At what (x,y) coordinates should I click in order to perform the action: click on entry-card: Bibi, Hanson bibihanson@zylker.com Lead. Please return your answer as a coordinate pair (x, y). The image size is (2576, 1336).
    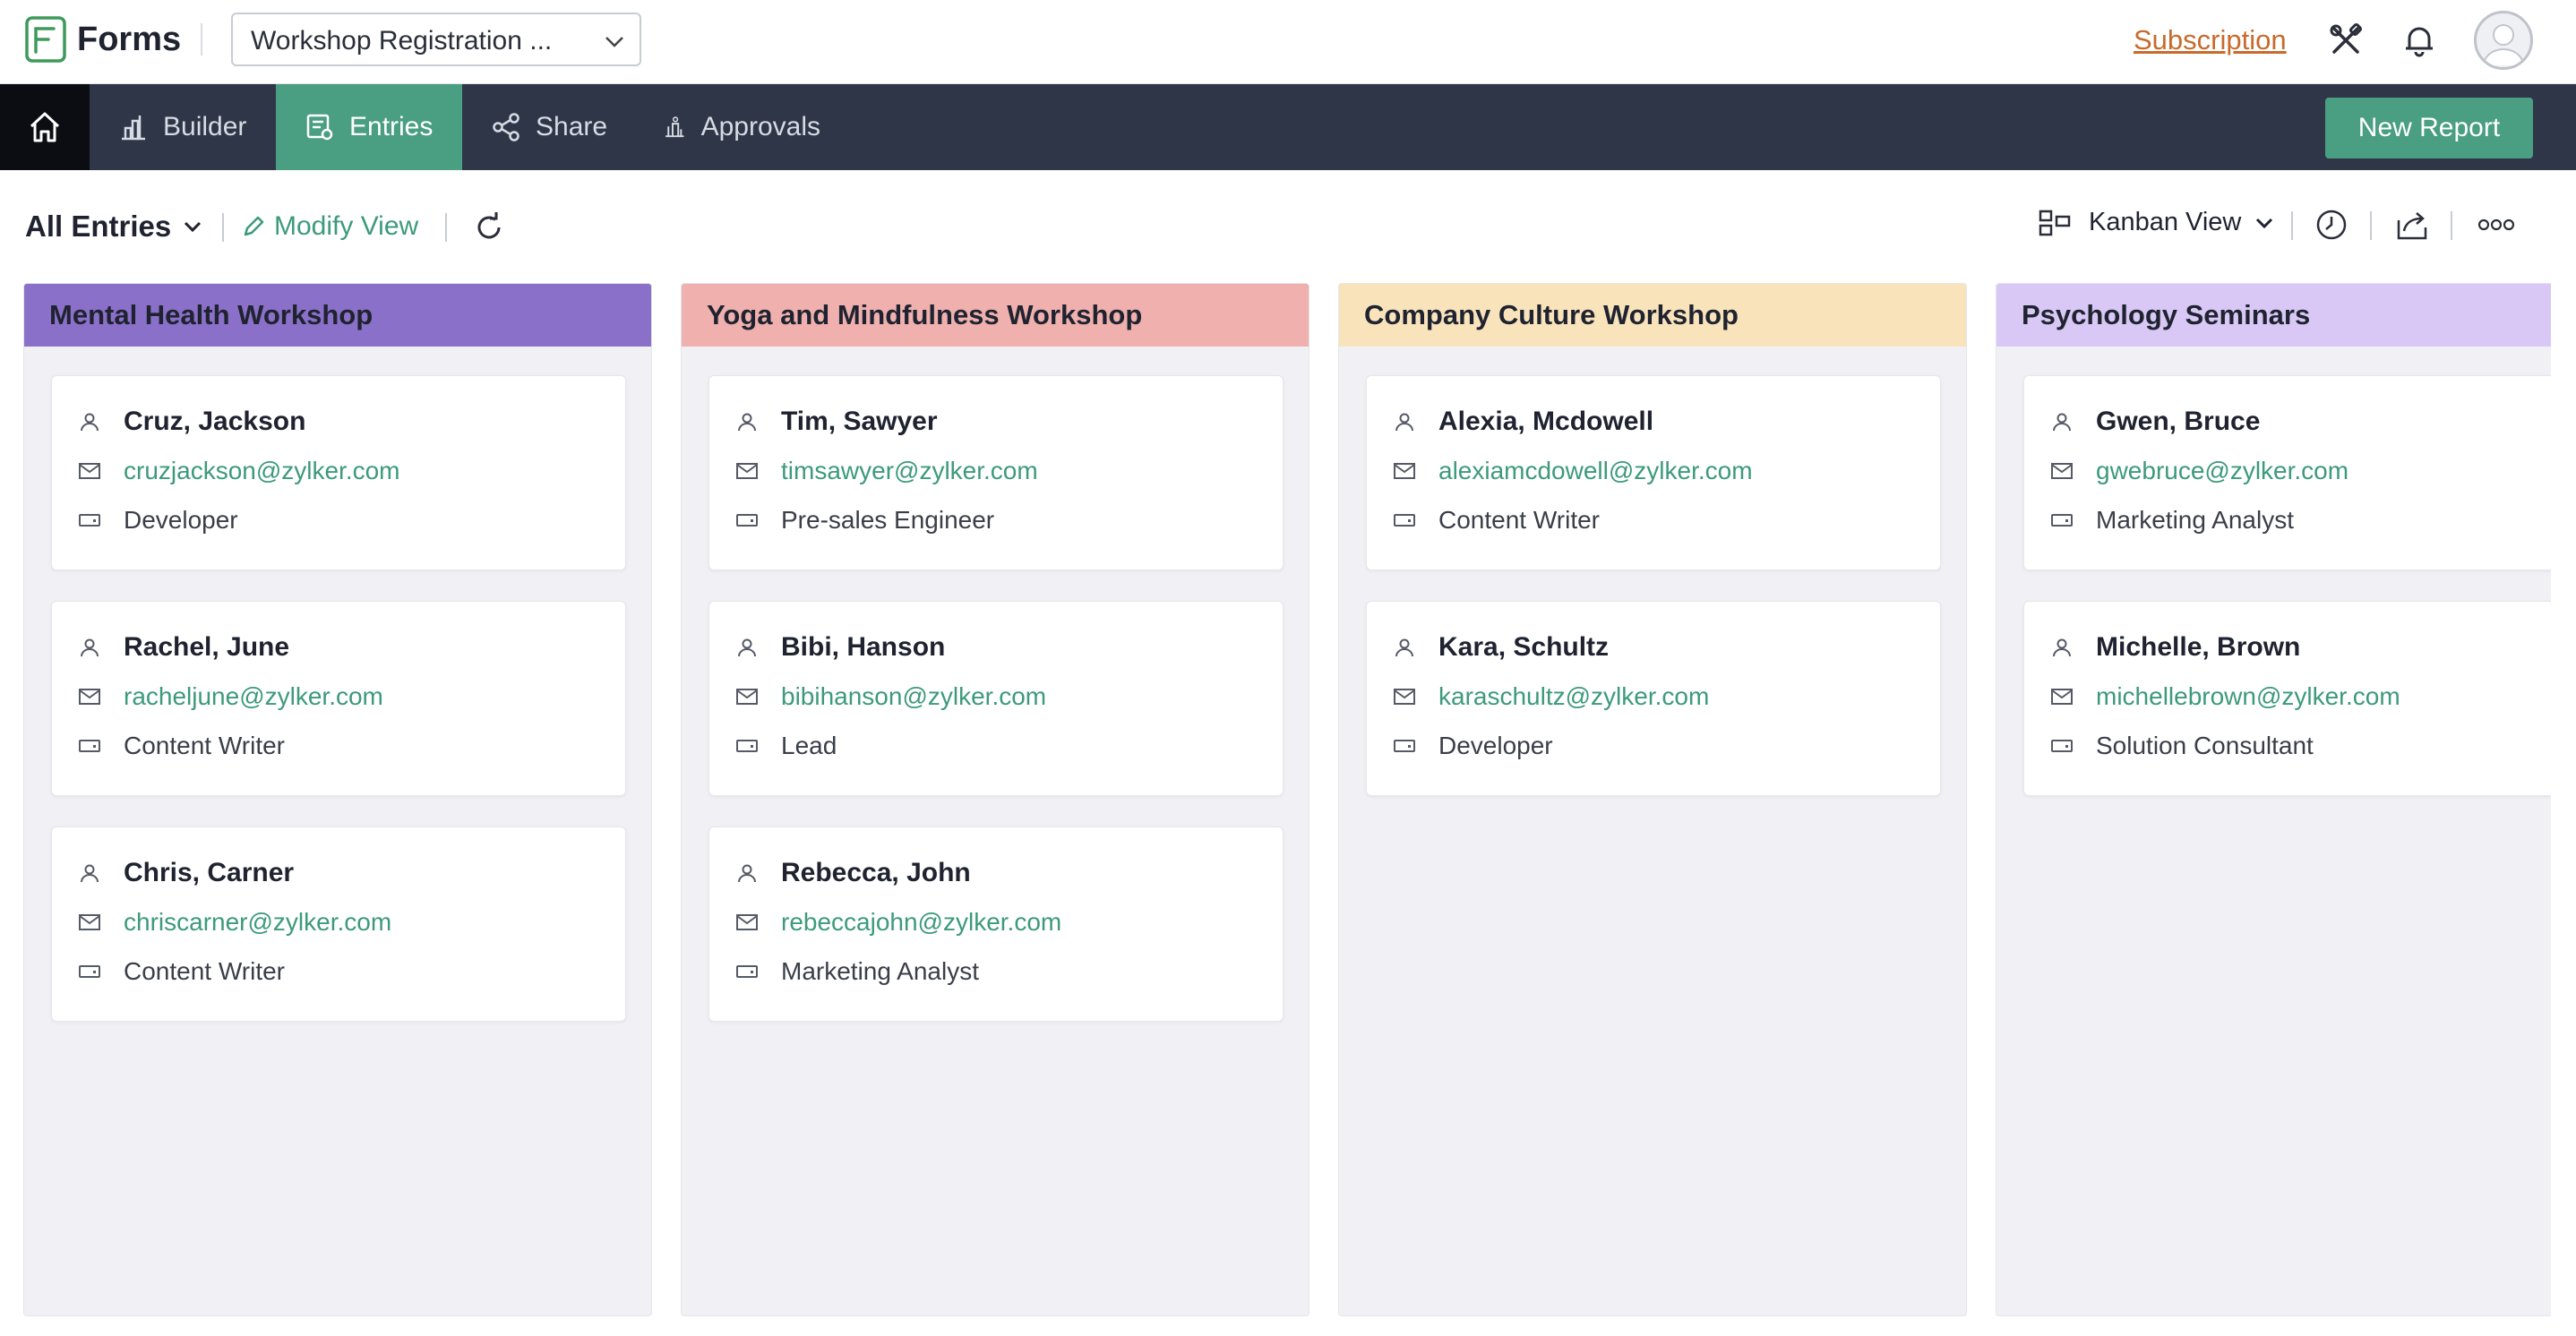
    Looking at the image, I should click on (996, 698).